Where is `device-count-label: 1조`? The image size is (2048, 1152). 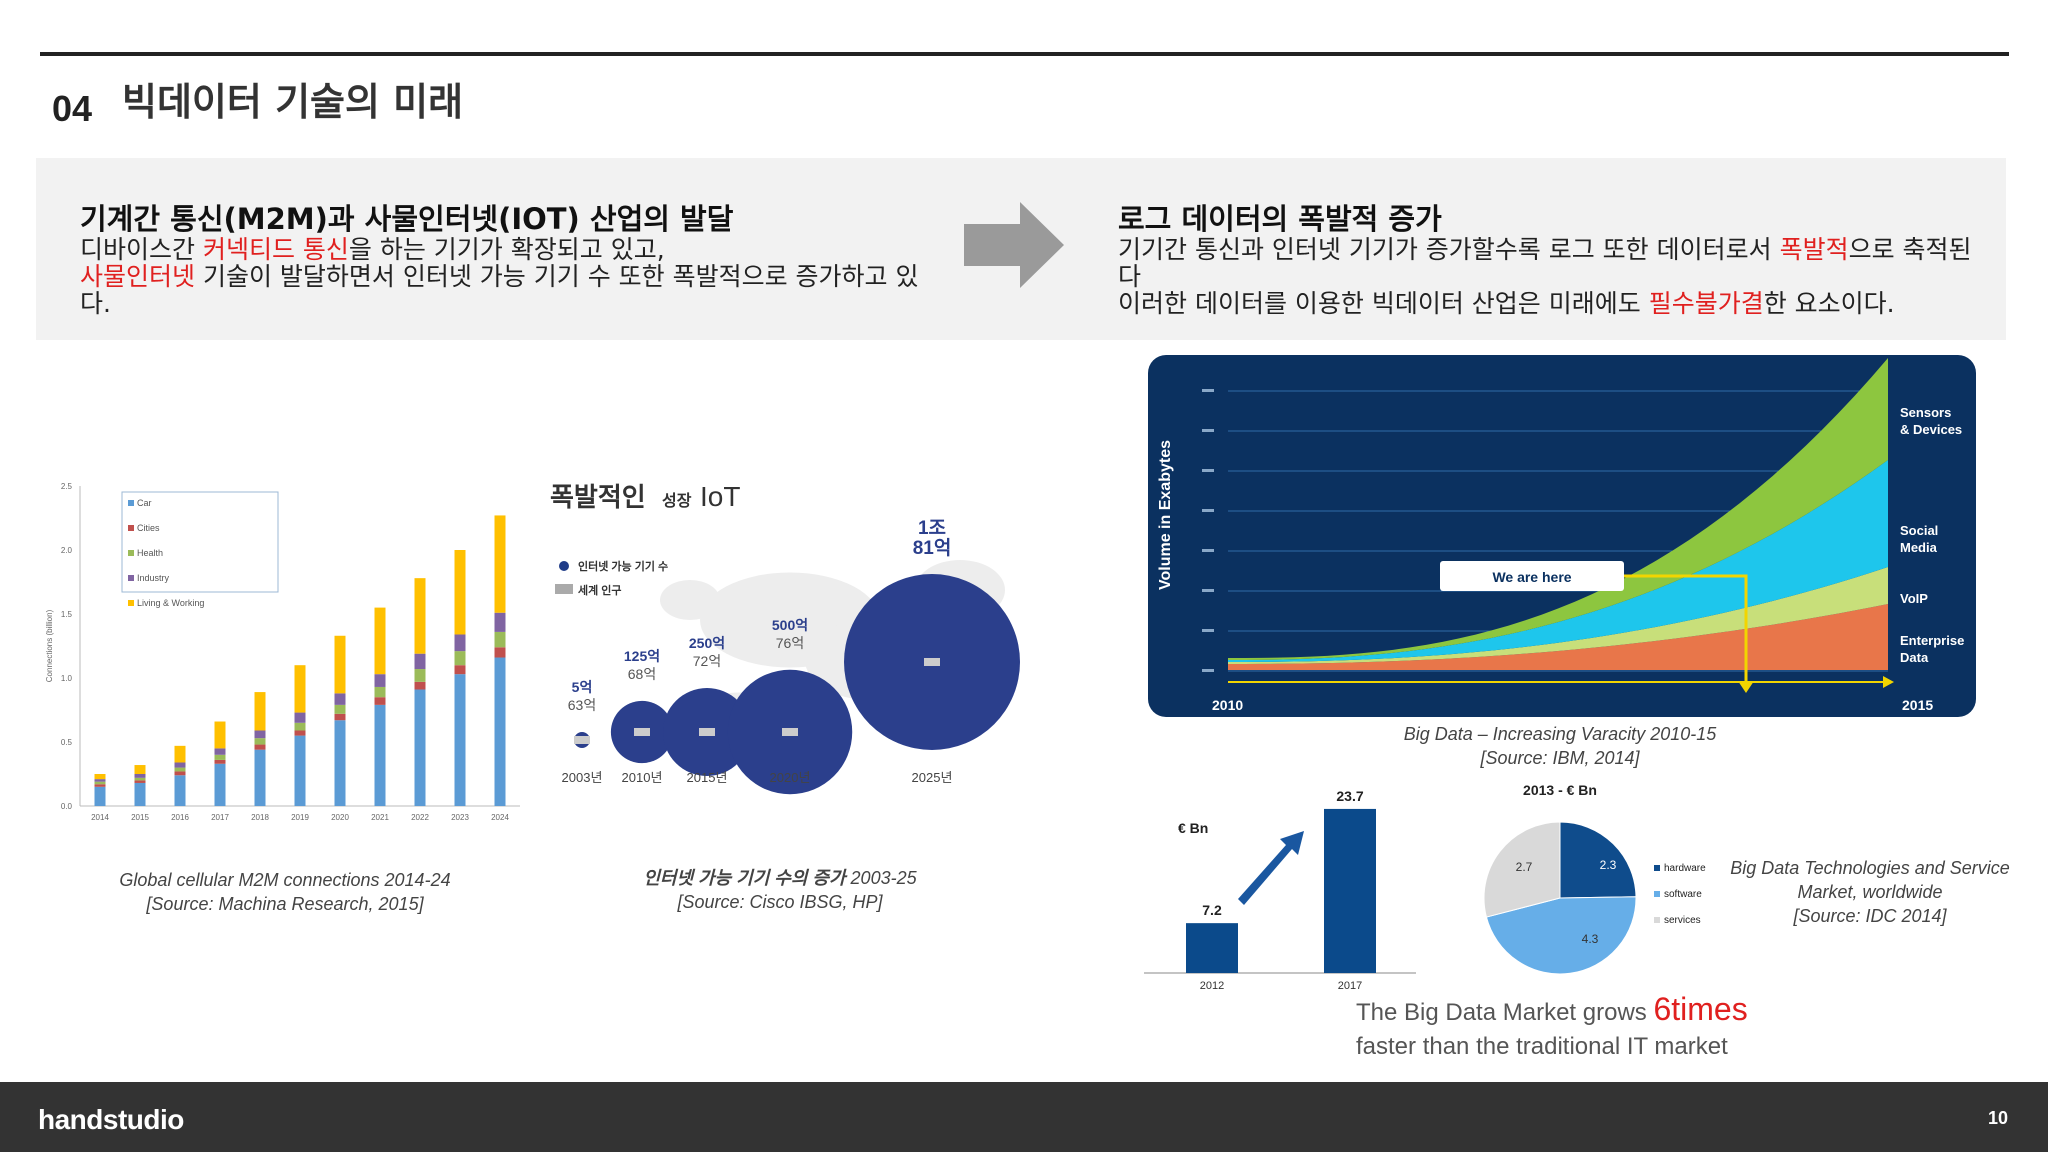
device-count-label: 1조 is located at coordinates (932, 528).